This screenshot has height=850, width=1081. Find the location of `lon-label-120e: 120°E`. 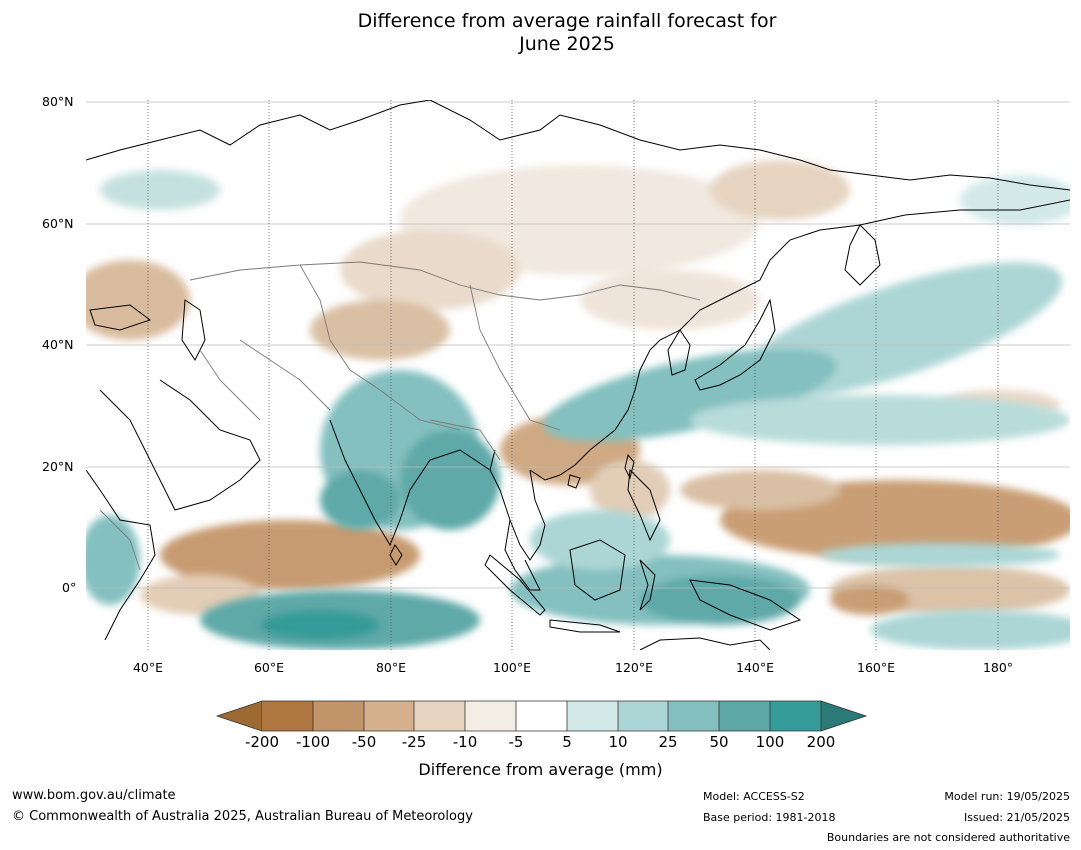

lon-label-120e: 120°E is located at coordinates (634, 667).